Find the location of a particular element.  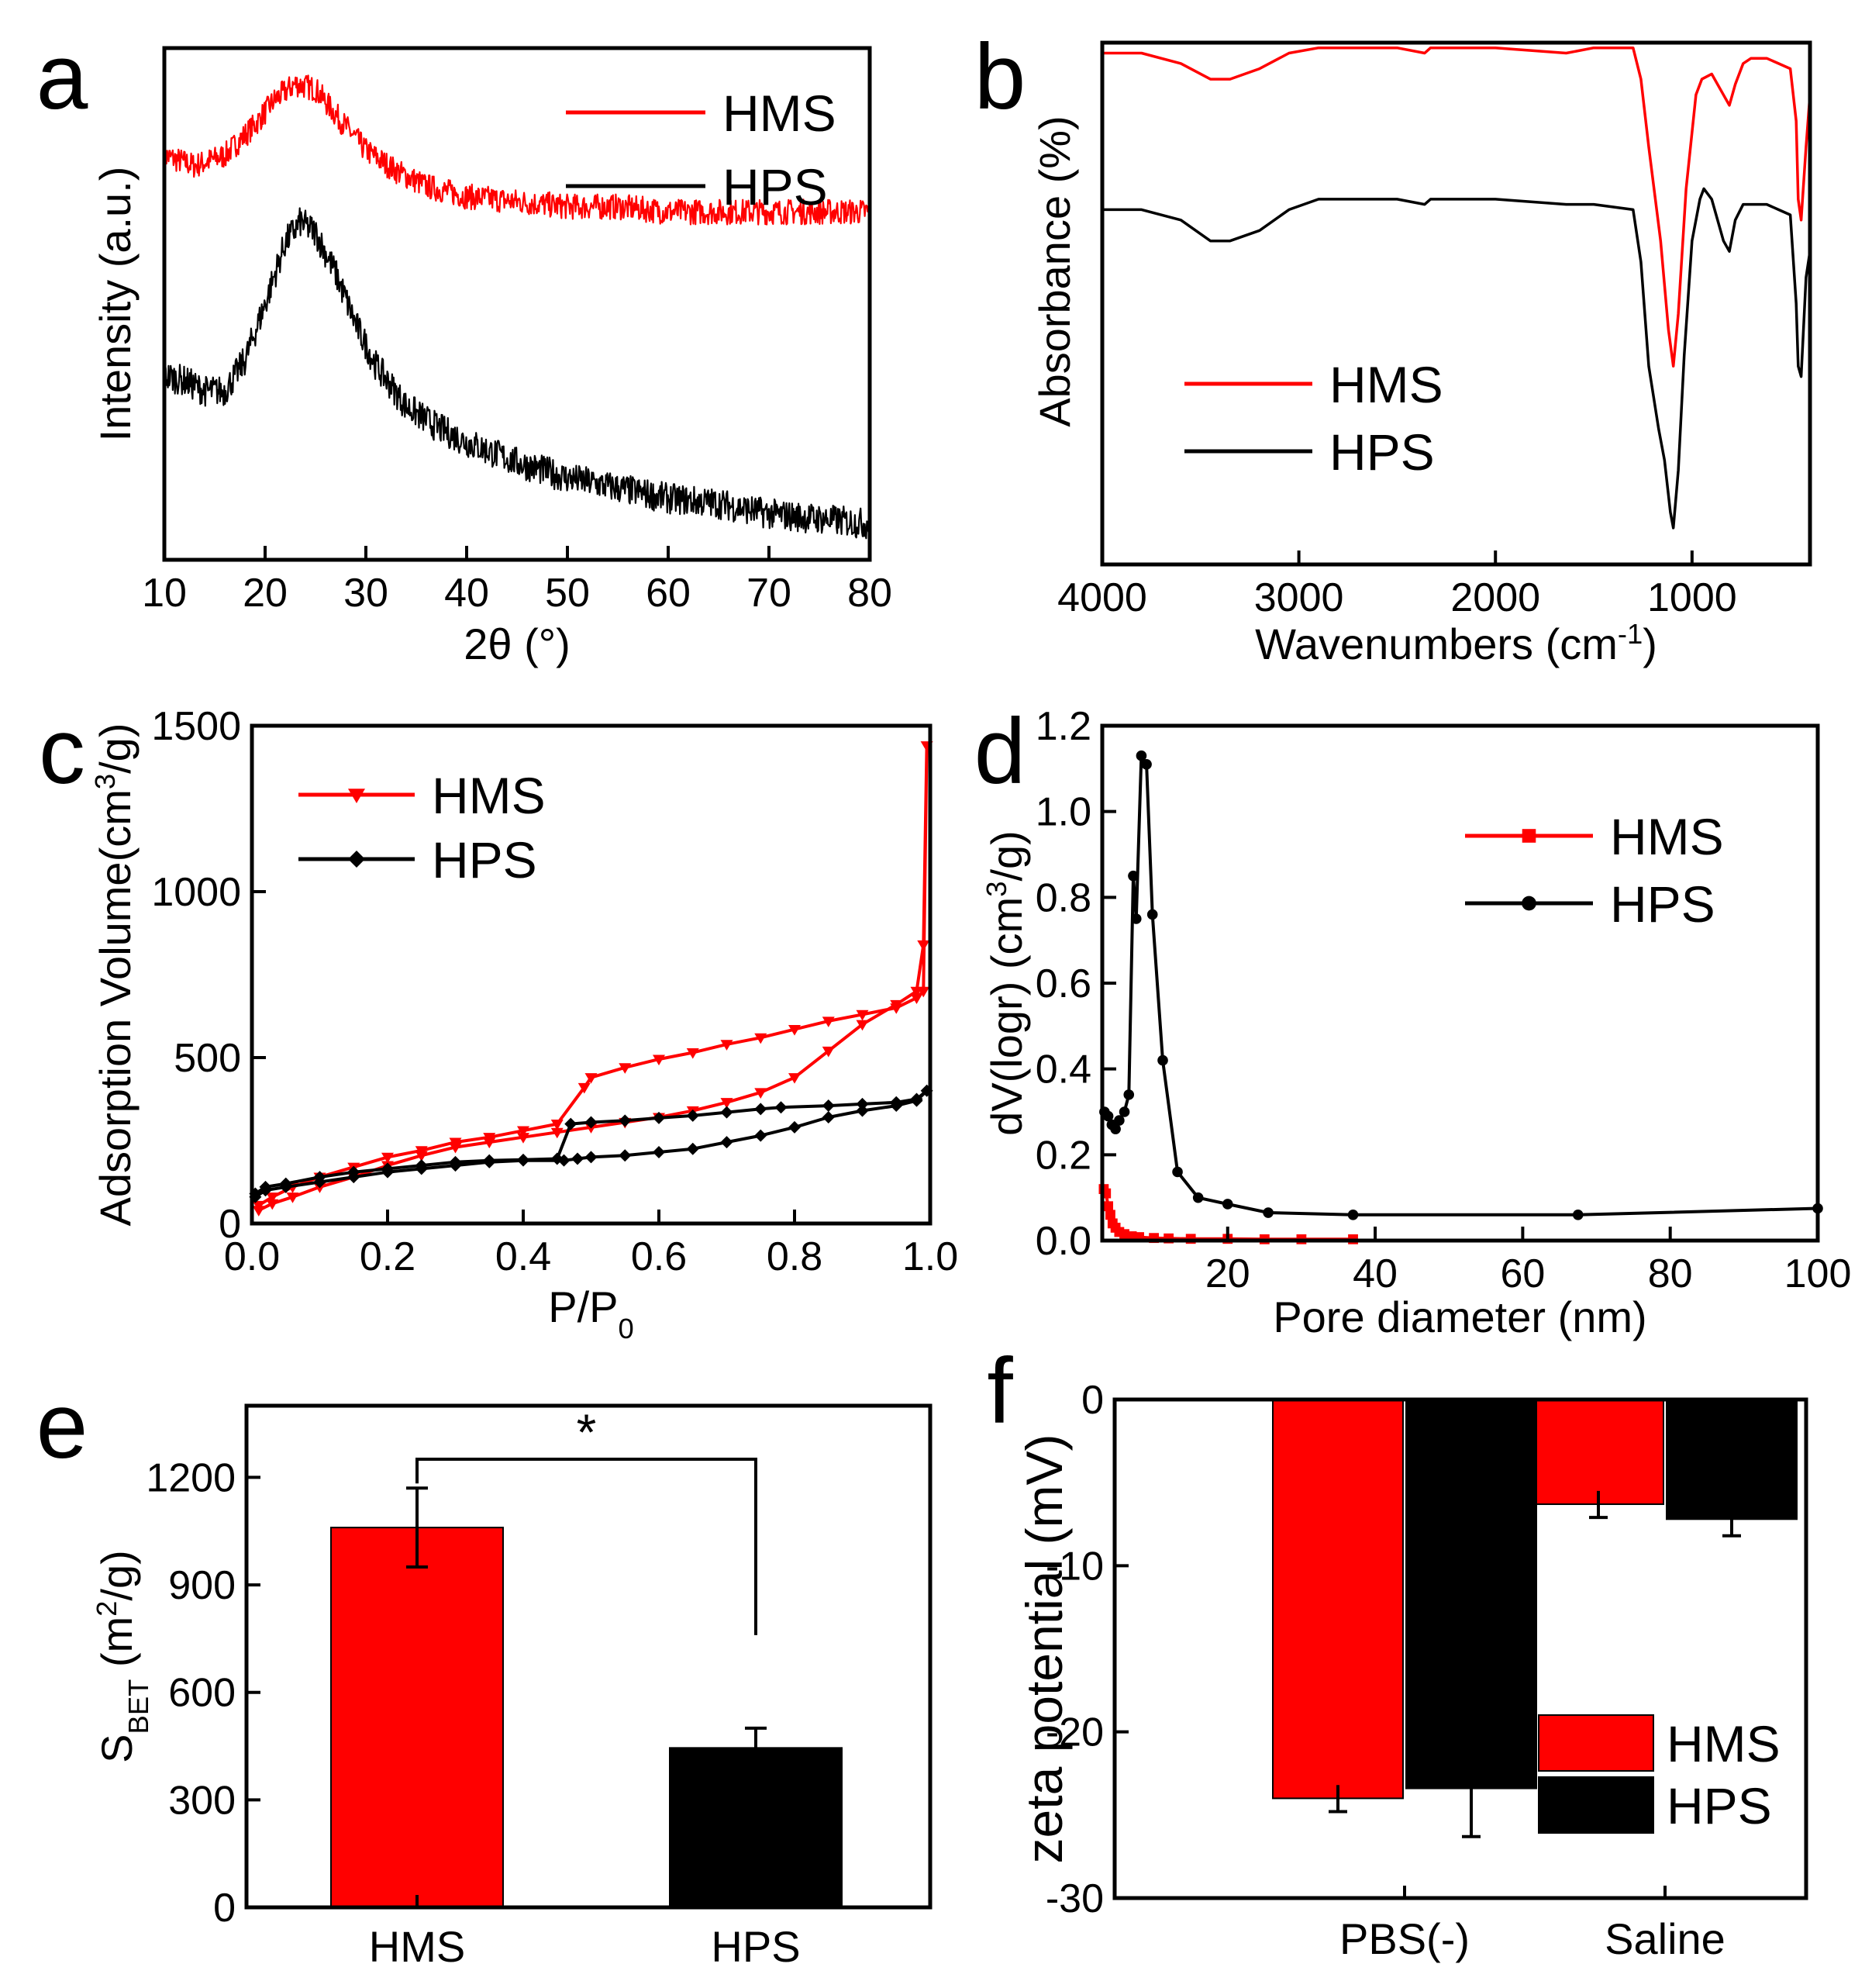

legend-hps-marker is located at coordinates (356, 859).